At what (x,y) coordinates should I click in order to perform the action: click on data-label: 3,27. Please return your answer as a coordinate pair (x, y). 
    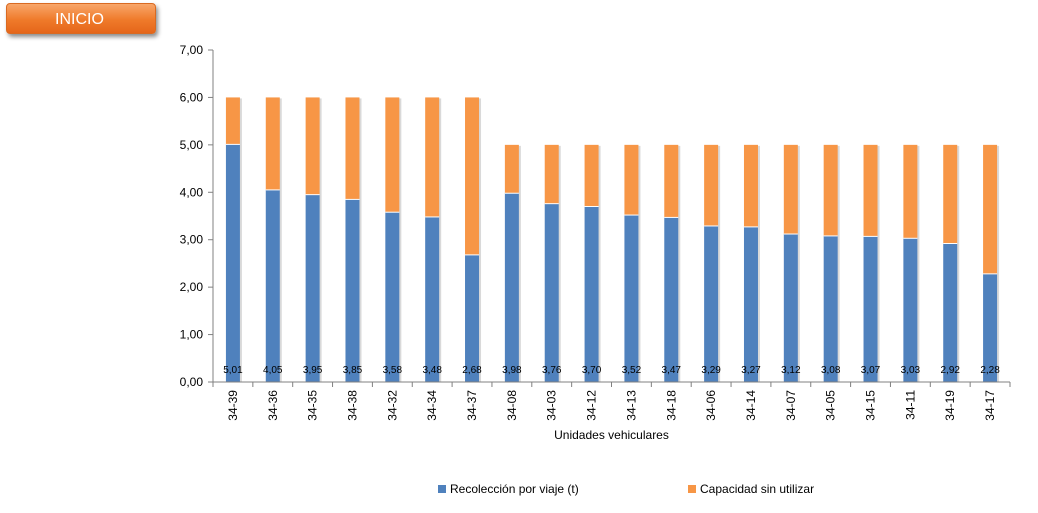
    Looking at the image, I should click on (751, 370).